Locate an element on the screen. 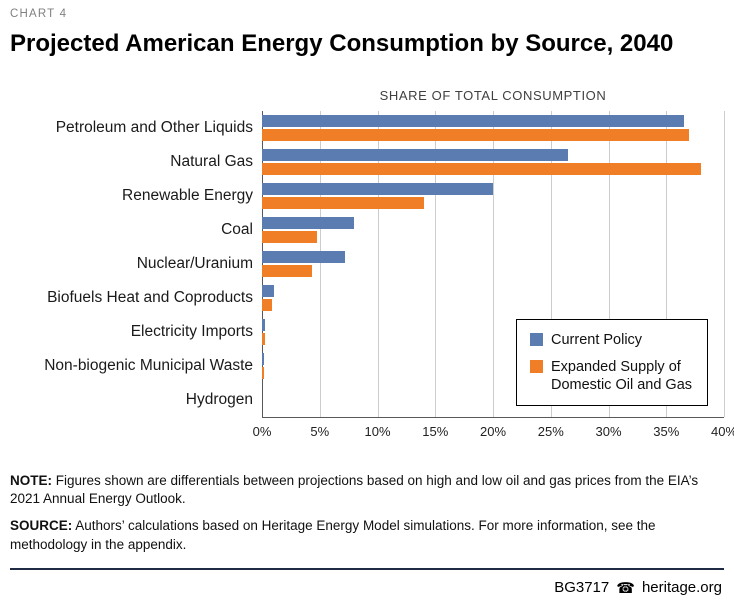 The width and height of the screenshot is (734, 611). x-tick-label: 30% is located at coordinates (608, 431).